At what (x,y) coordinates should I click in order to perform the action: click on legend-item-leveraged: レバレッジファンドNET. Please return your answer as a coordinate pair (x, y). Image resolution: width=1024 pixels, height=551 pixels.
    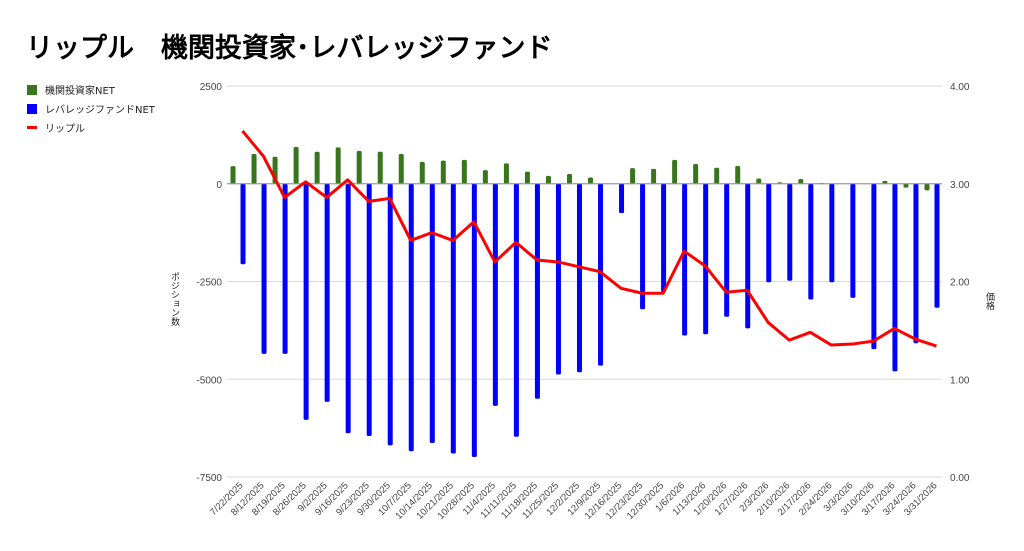
    Looking at the image, I should click on (91, 108).